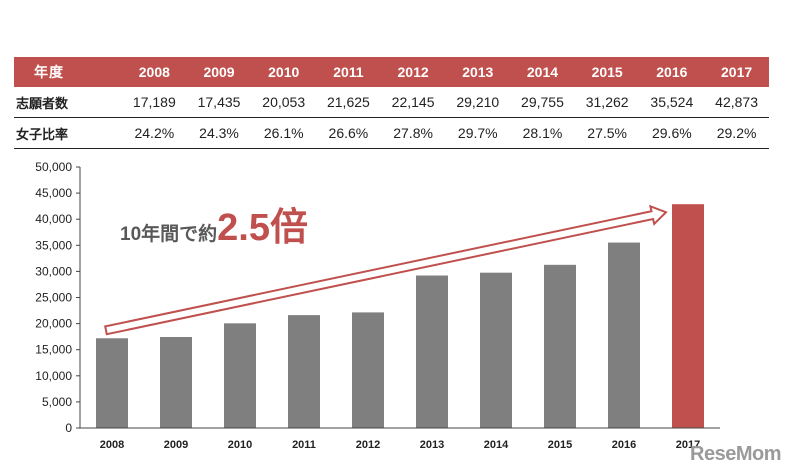  I want to click on table-cell: 29.7%, so click(477, 133).